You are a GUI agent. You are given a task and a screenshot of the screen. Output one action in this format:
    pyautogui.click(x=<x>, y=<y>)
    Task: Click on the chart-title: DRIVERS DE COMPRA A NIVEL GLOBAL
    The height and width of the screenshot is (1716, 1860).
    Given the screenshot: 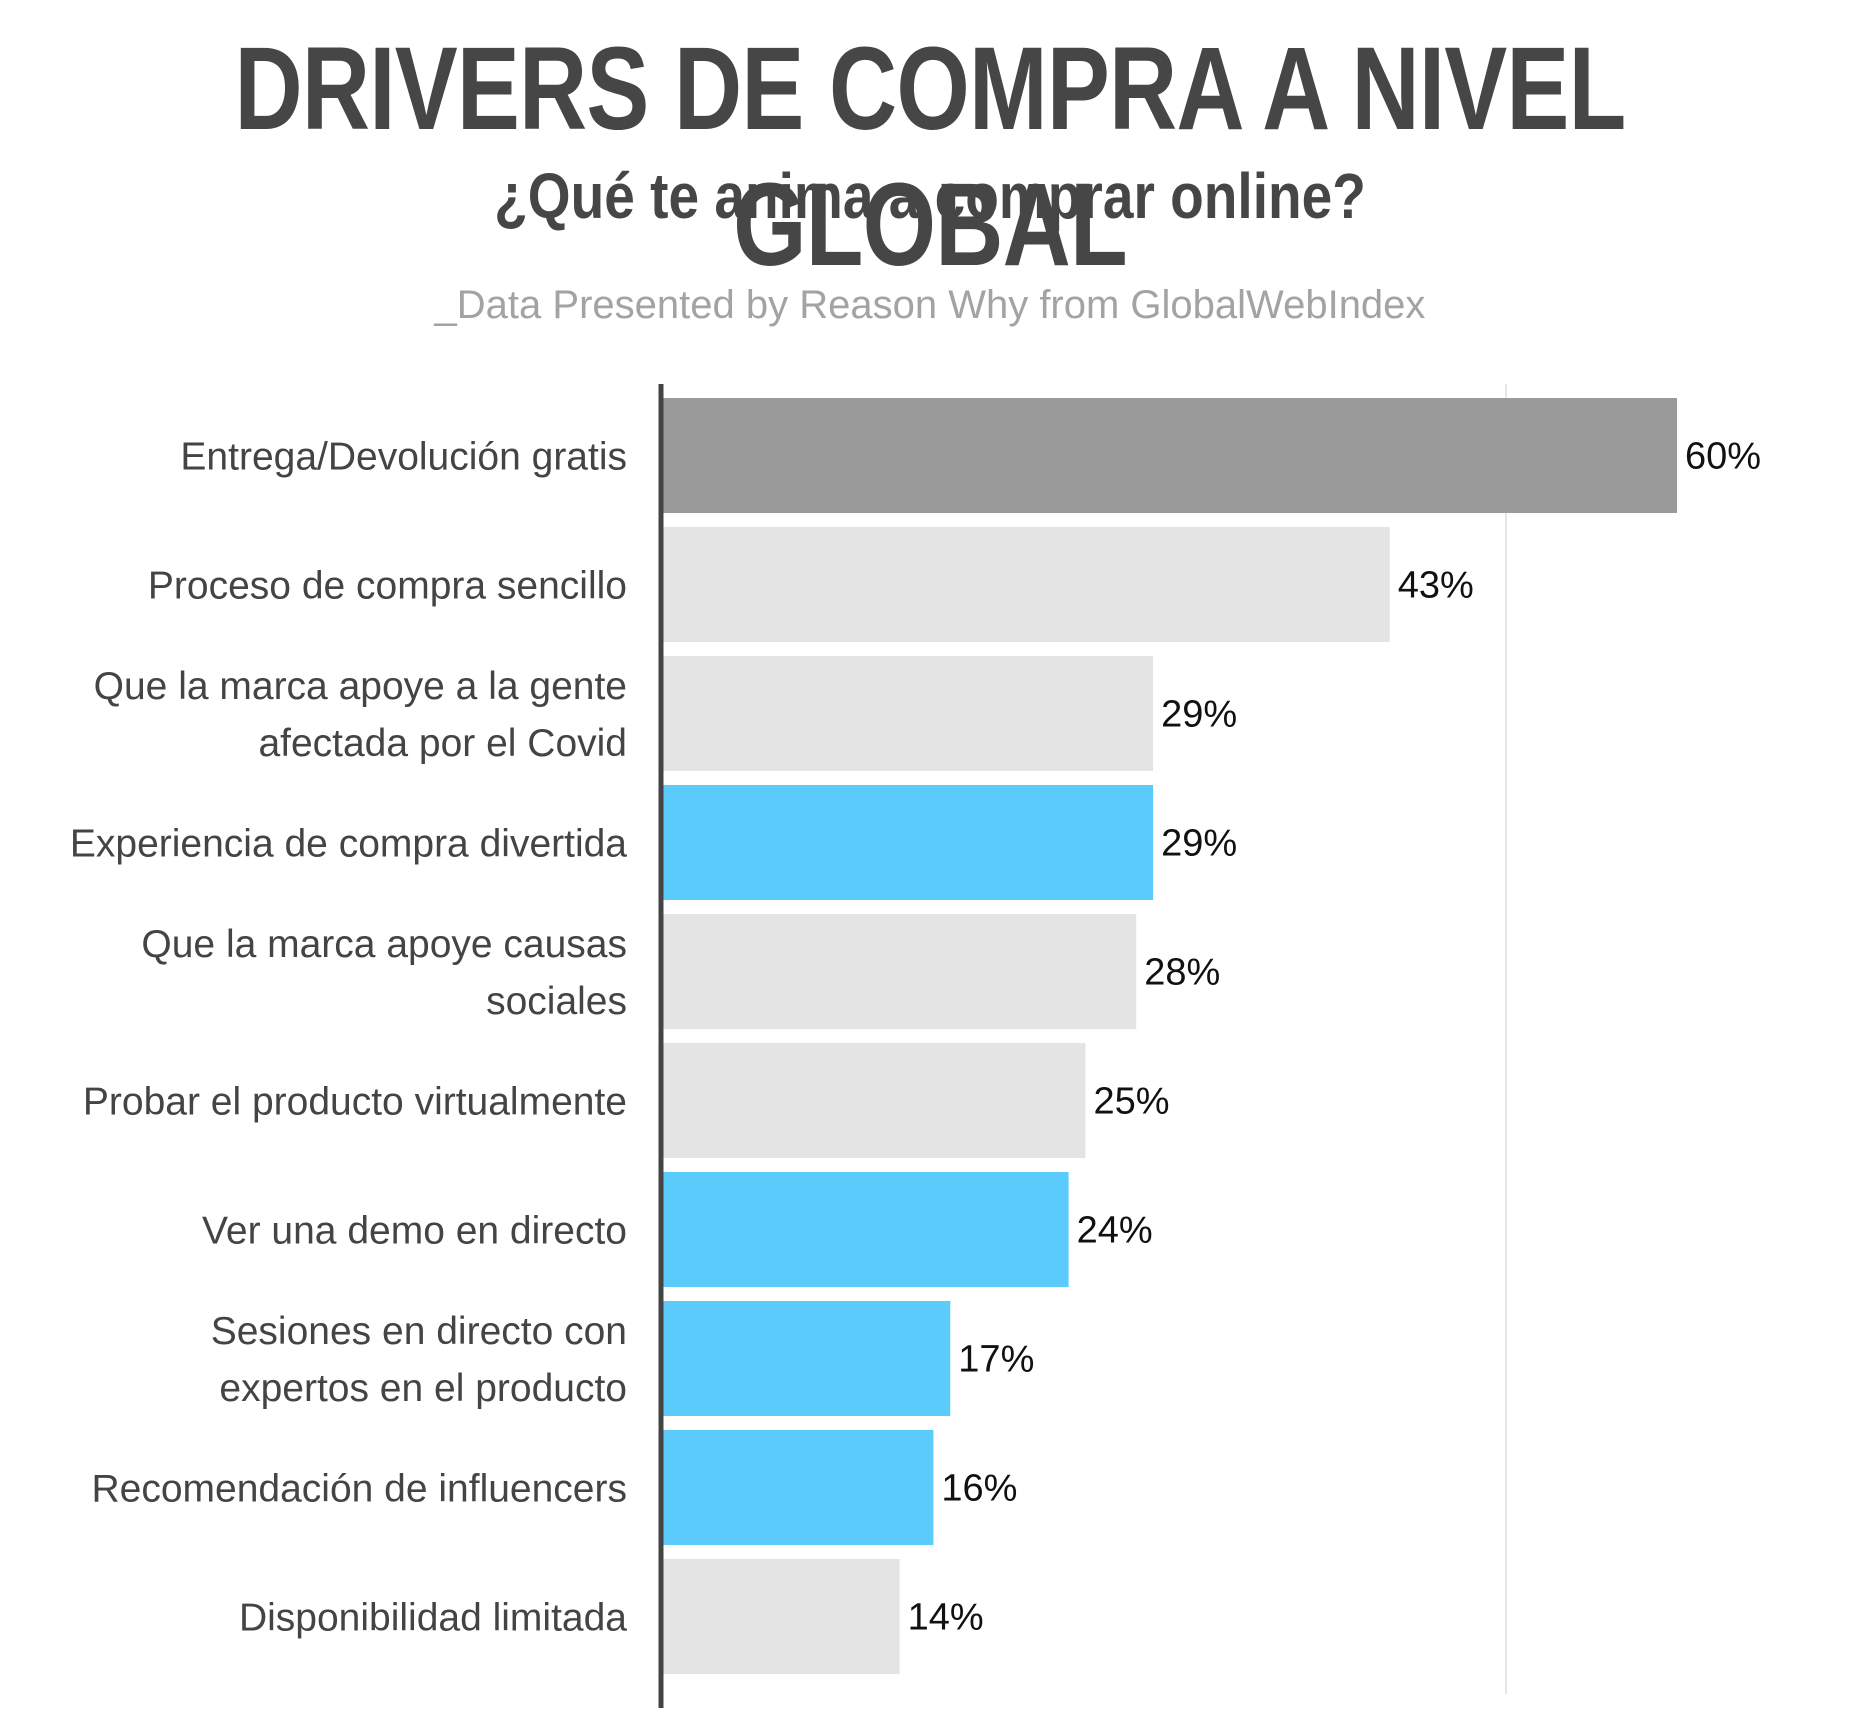 What is the action you would take?
    pyautogui.click(x=930, y=157)
    